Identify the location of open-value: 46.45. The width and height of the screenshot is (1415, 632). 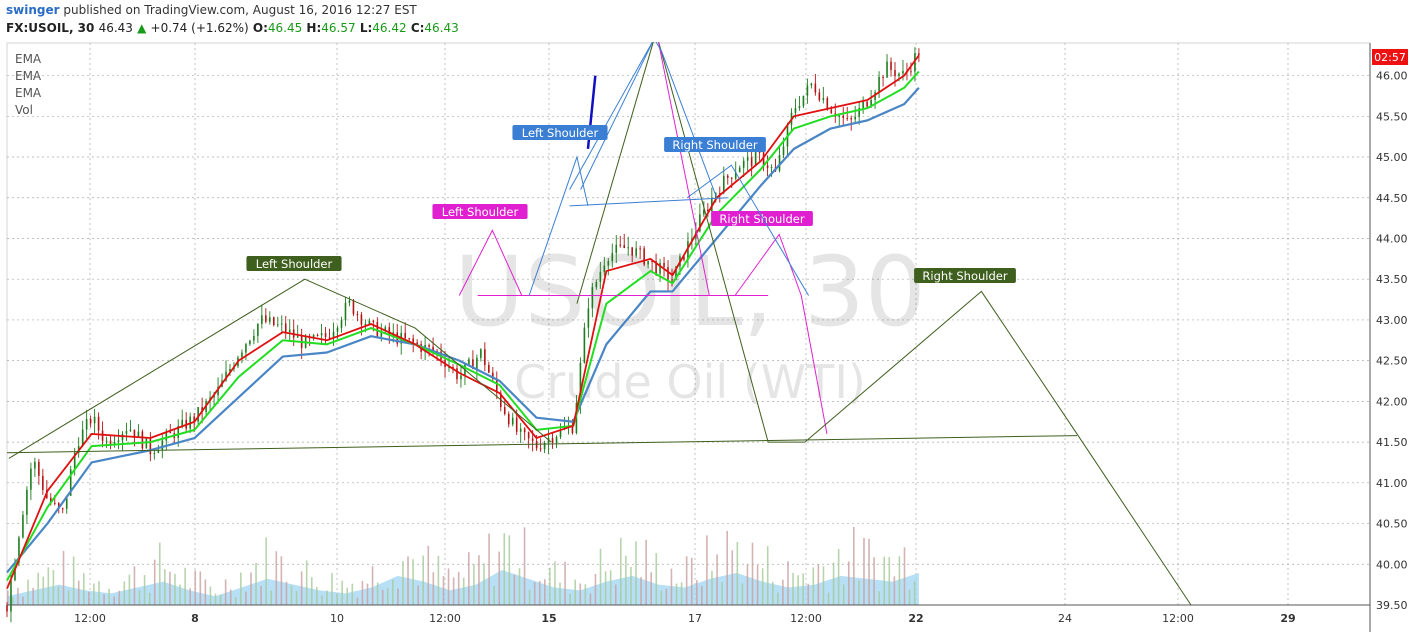
(285, 28).